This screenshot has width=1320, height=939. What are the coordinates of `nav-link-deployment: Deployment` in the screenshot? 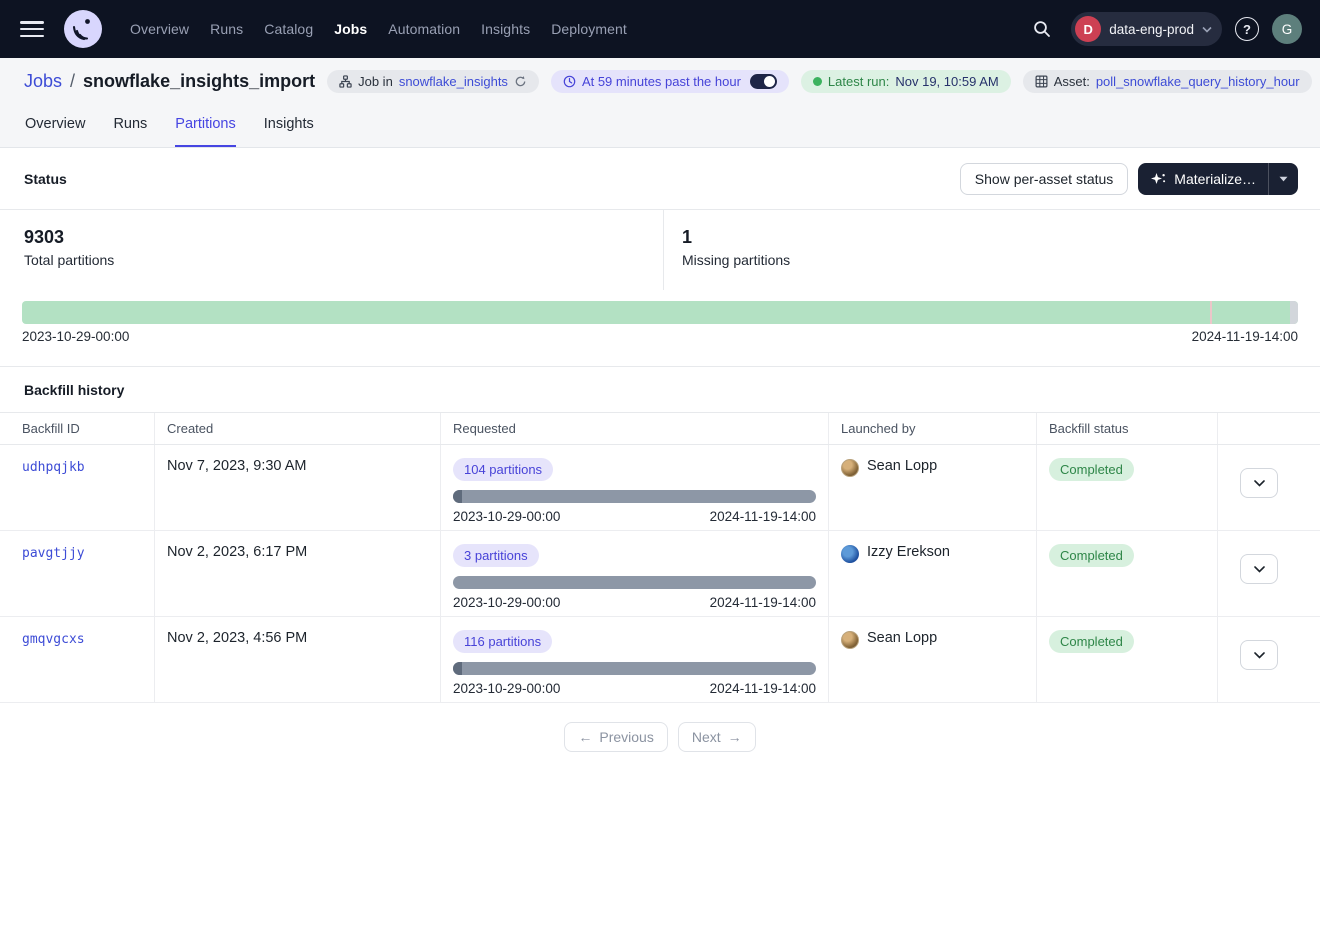 It's located at (589, 29).